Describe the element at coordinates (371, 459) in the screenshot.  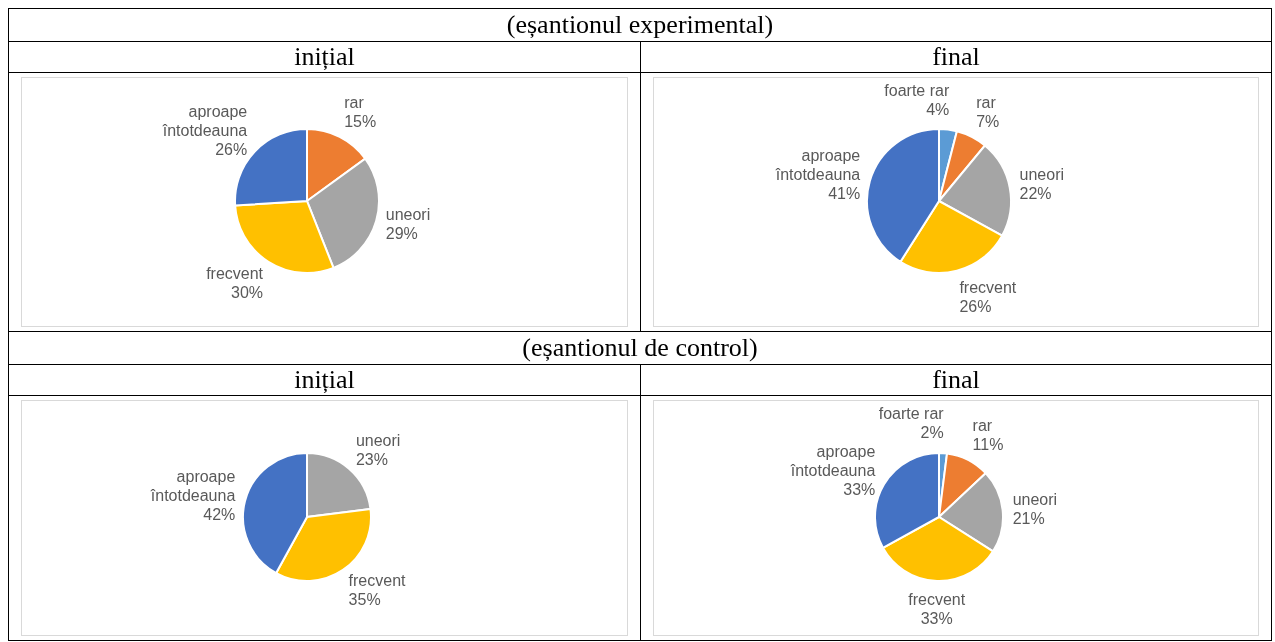
I see `data-label: 23%` at that location.